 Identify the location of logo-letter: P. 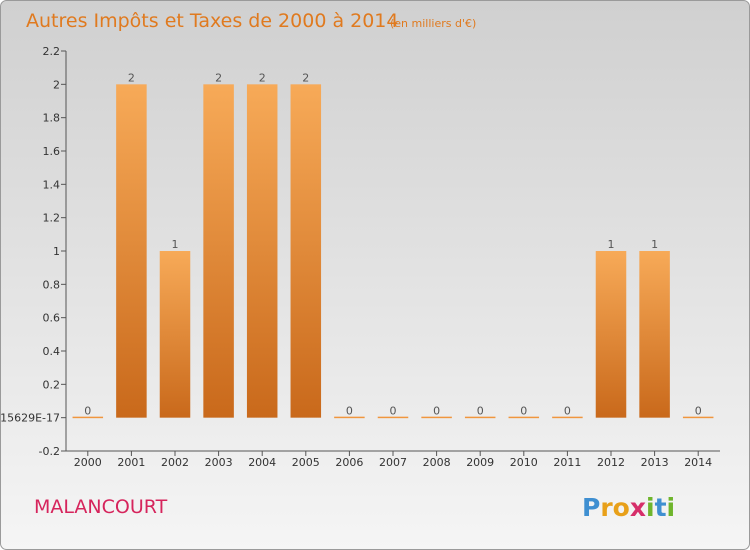
(591, 507).